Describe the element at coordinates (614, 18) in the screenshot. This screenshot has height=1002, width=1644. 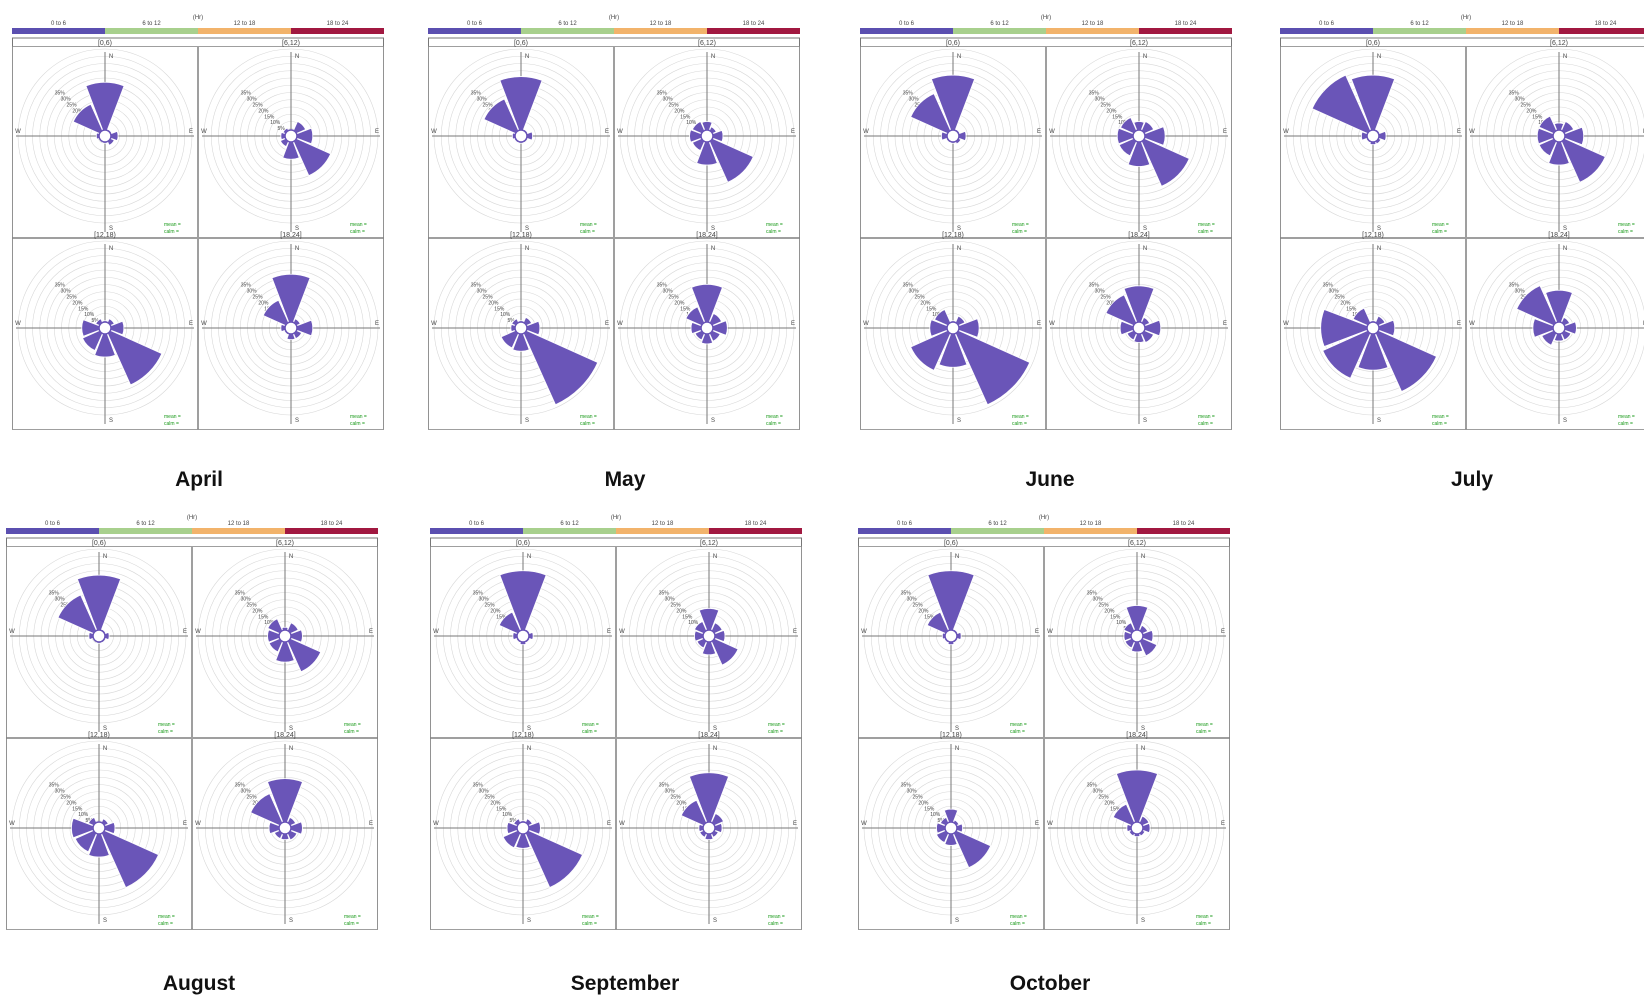
I see `legend-unit: (Hr)` at that location.